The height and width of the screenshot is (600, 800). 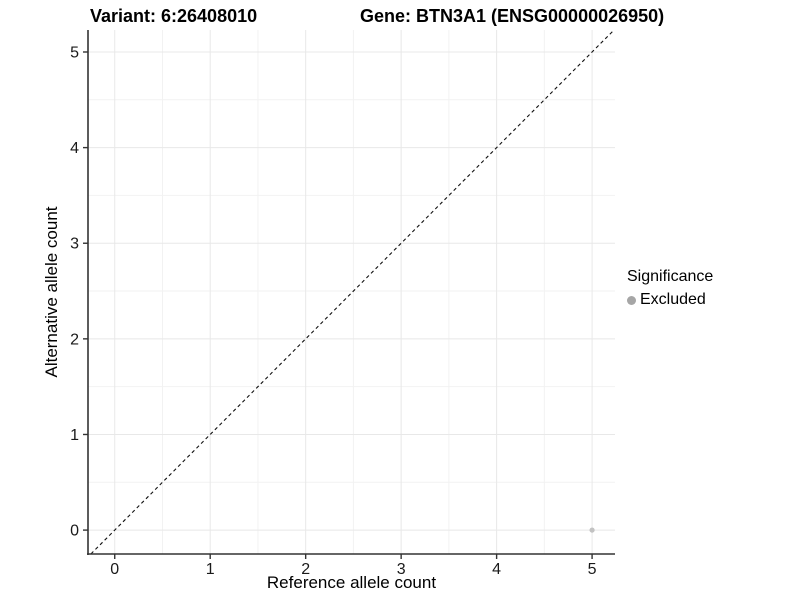 I want to click on x-tick-label: 1, so click(x=210, y=569).